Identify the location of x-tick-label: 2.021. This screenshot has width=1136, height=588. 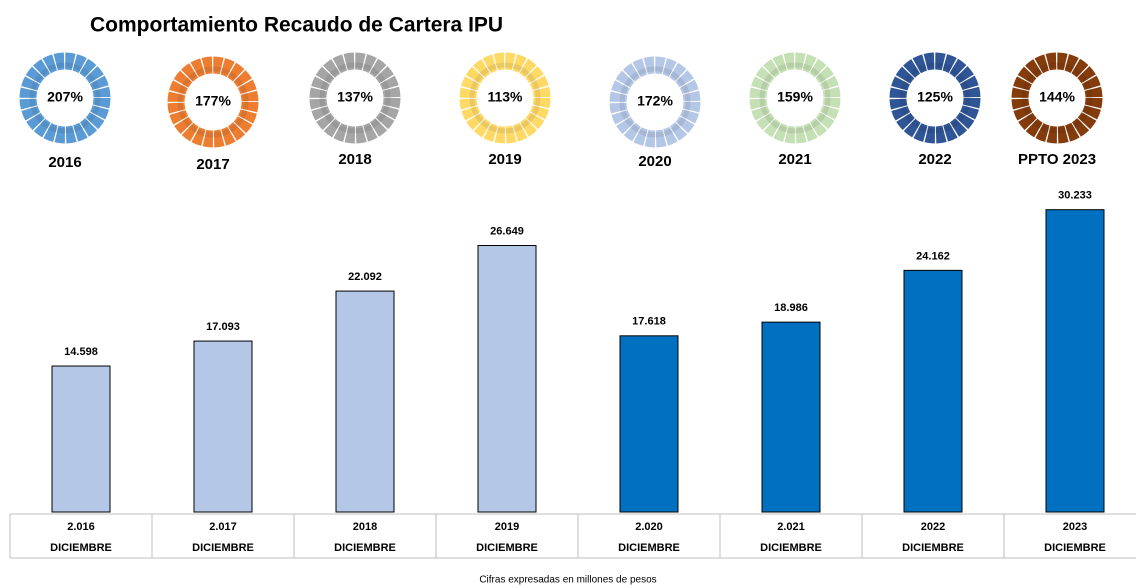
(791, 527).